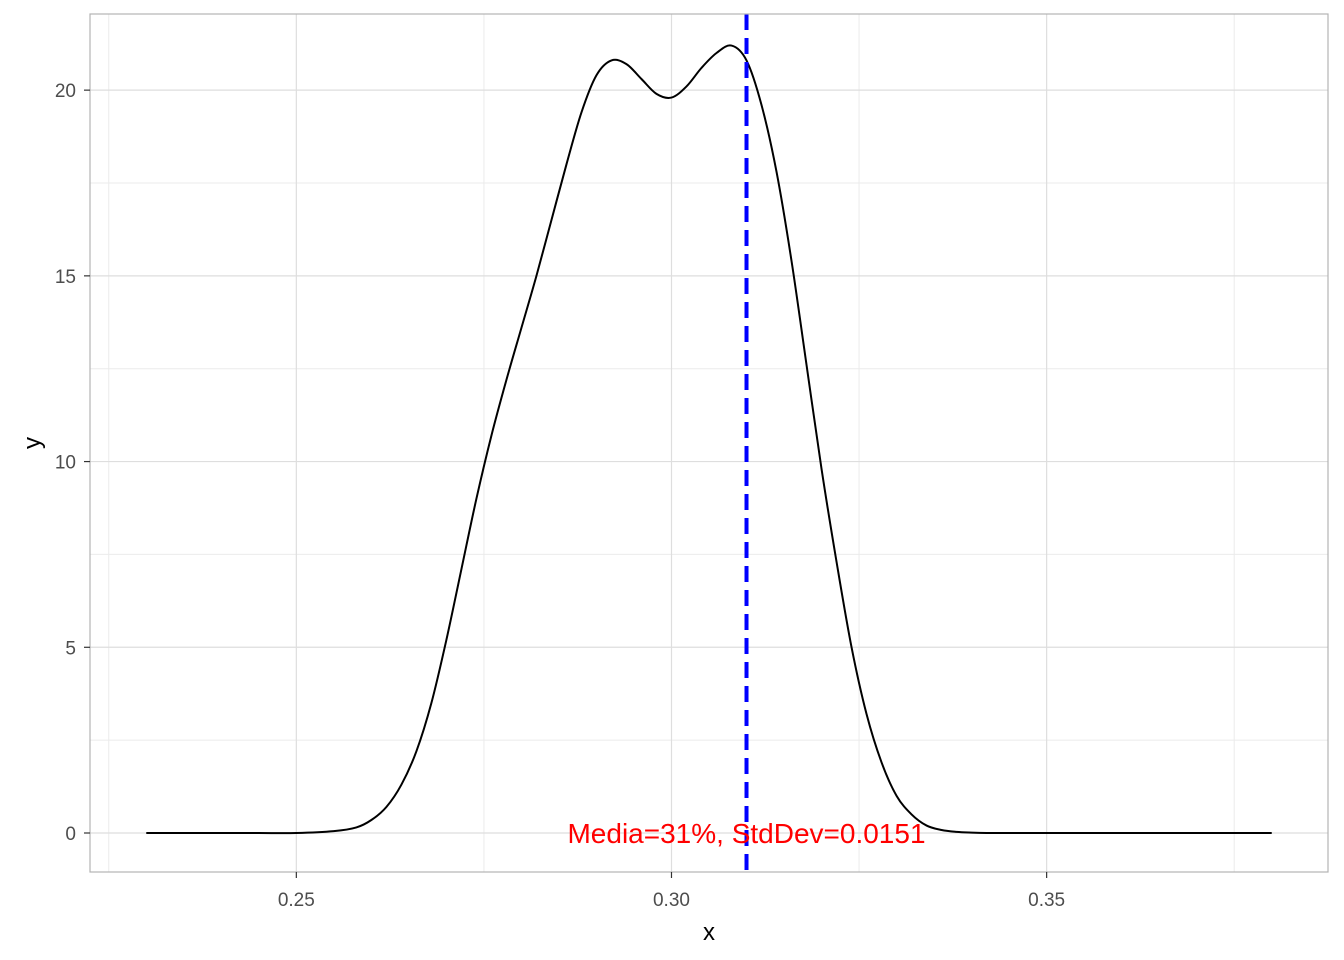 Image resolution: width=1344 pixels, height=960 pixels. I want to click on y-tick-label: 5, so click(70, 648).